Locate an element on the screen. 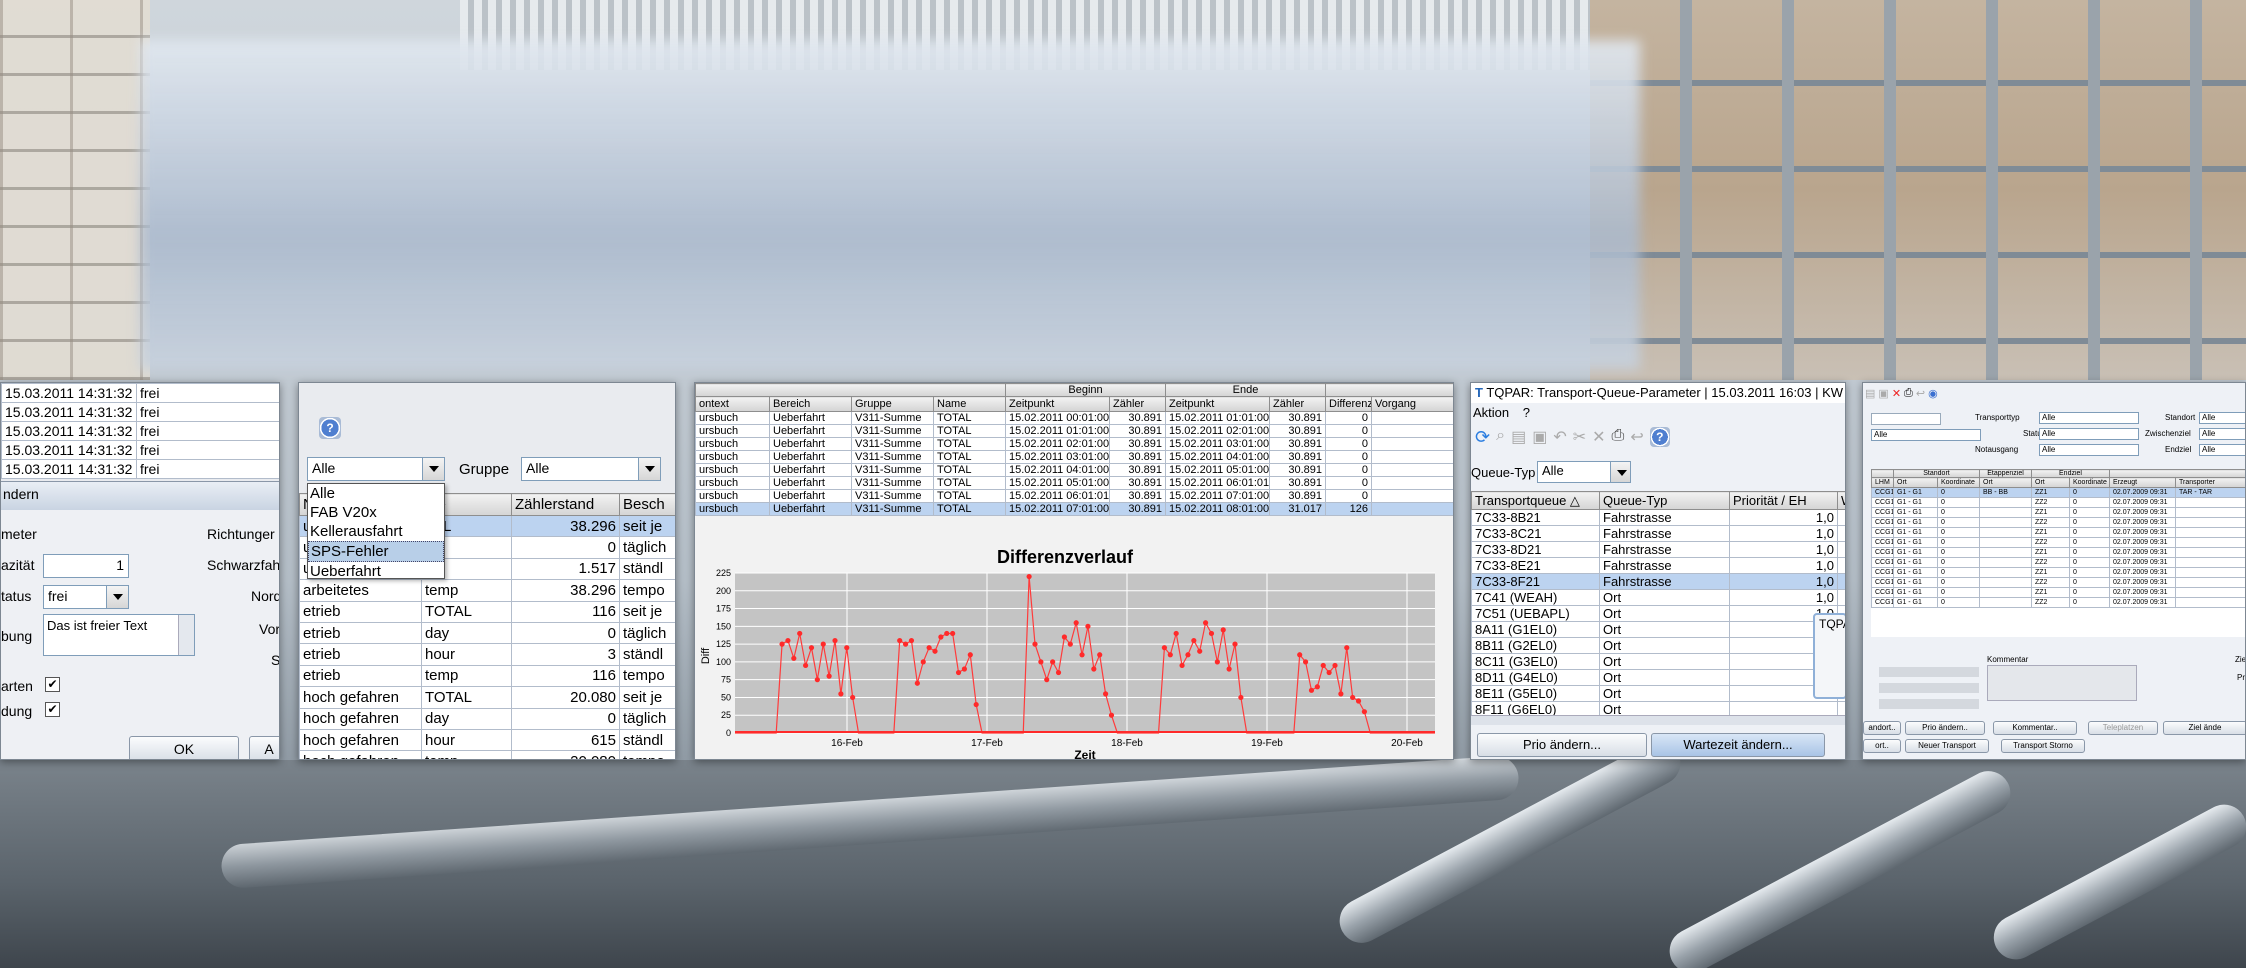 This screenshot has width=2246, height=968. table-row: hoch gefahren hour 615 ständl is located at coordinates (487, 740).